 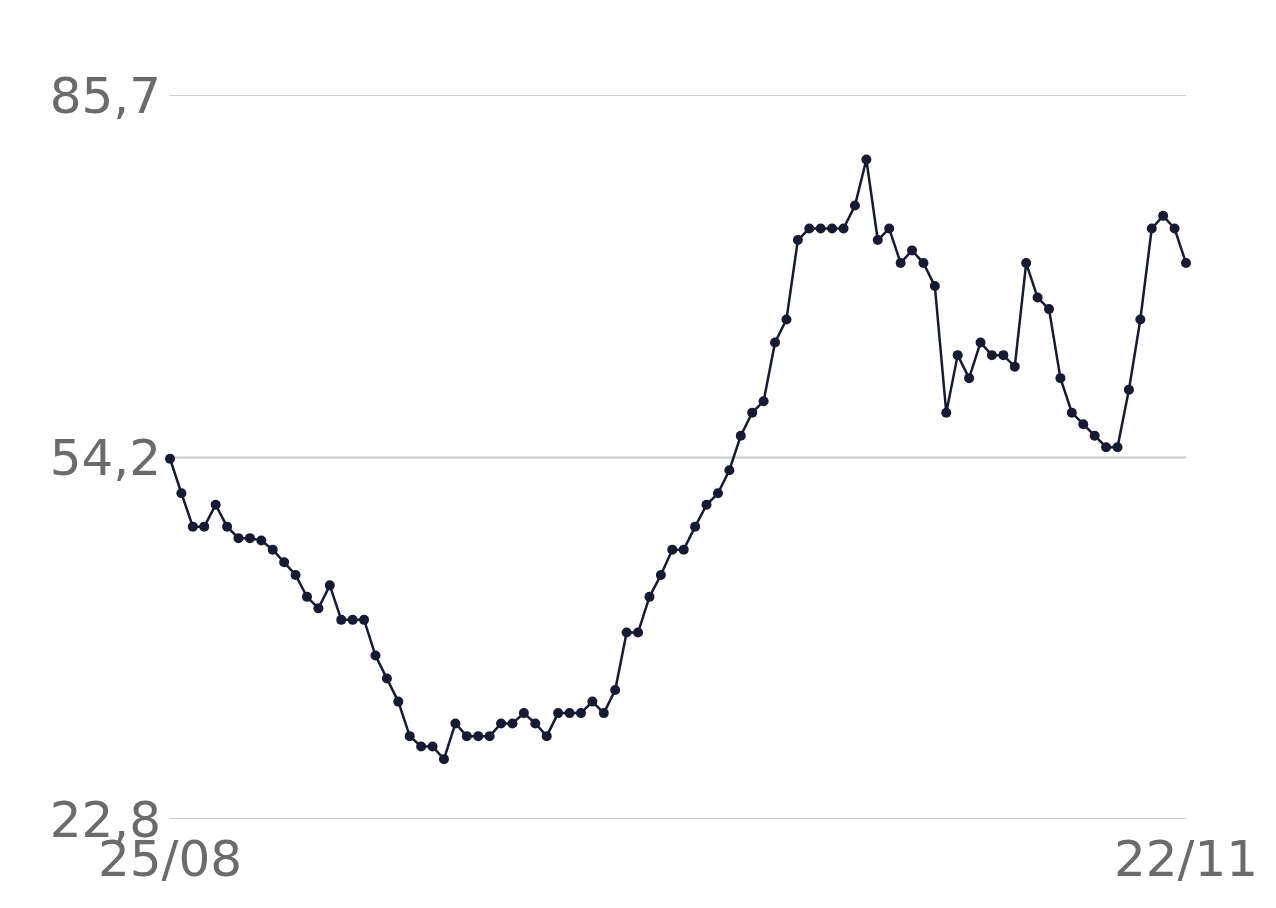 I want to click on y-tick-label: 85,7, so click(x=105, y=95).